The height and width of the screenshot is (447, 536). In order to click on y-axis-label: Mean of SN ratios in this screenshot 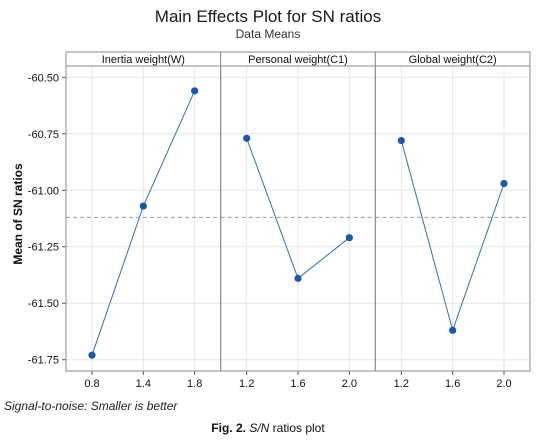, I will do `click(18, 214)`.